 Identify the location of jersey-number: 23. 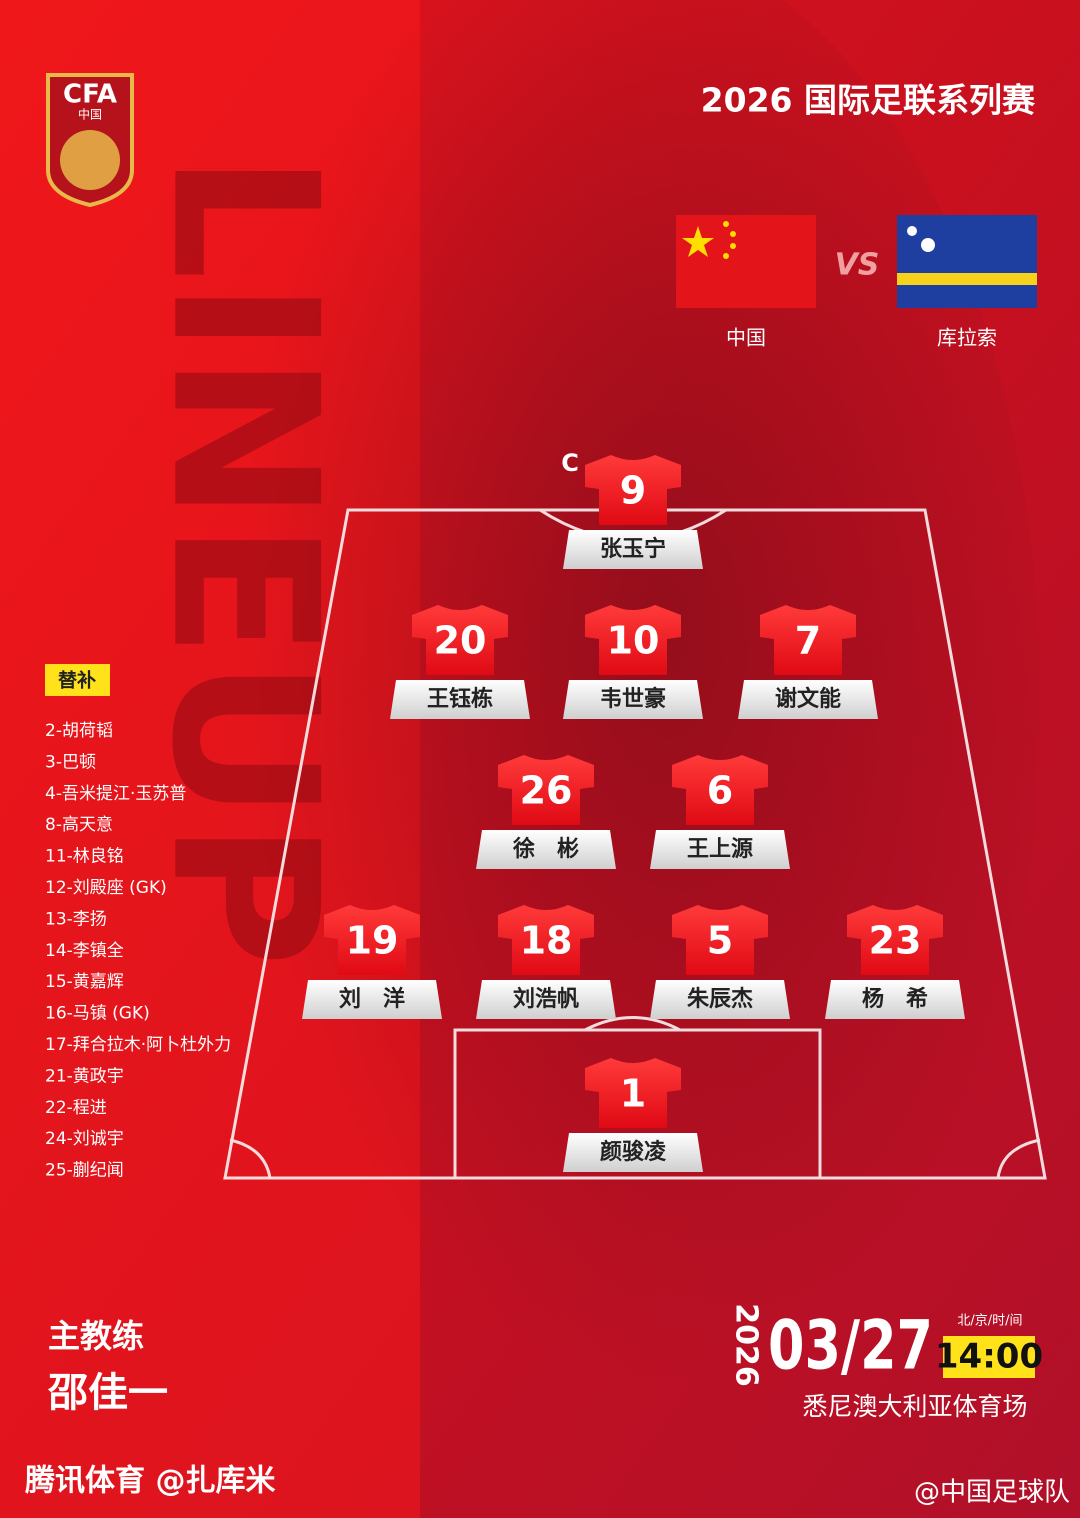
(895, 941).